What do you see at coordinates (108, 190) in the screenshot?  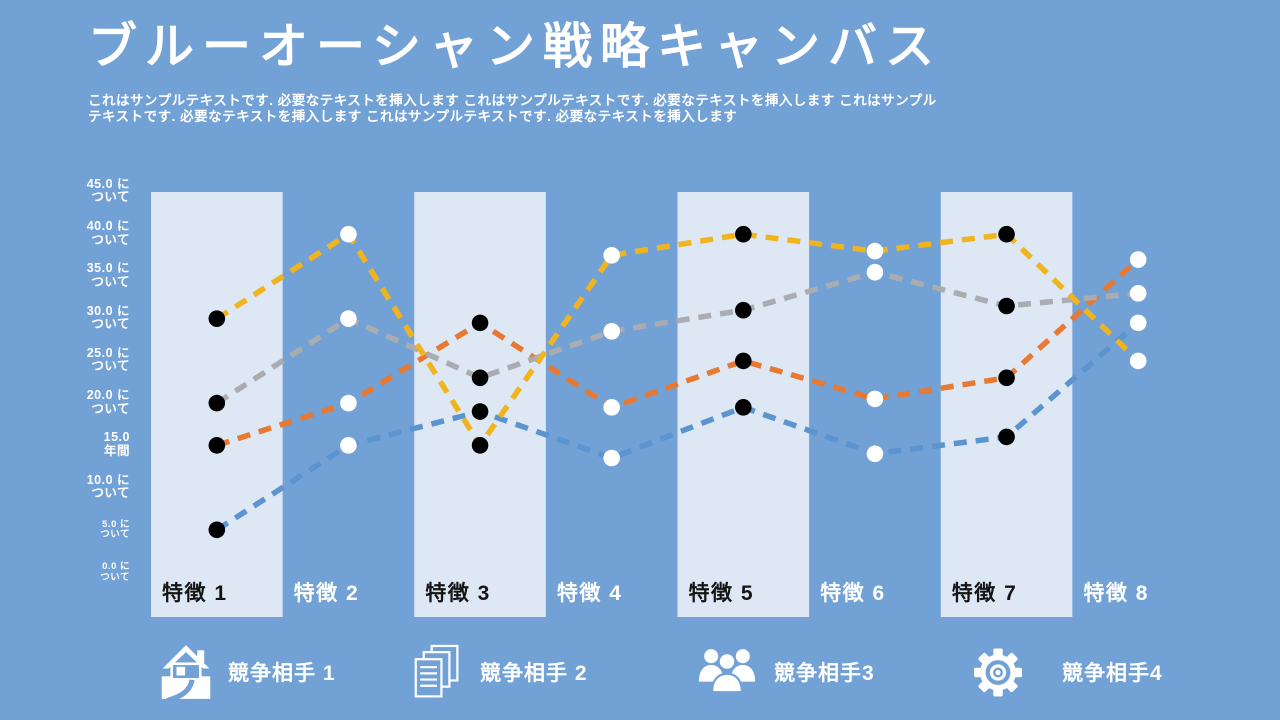 I see `y-axis-label: 45.0 について` at bounding box center [108, 190].